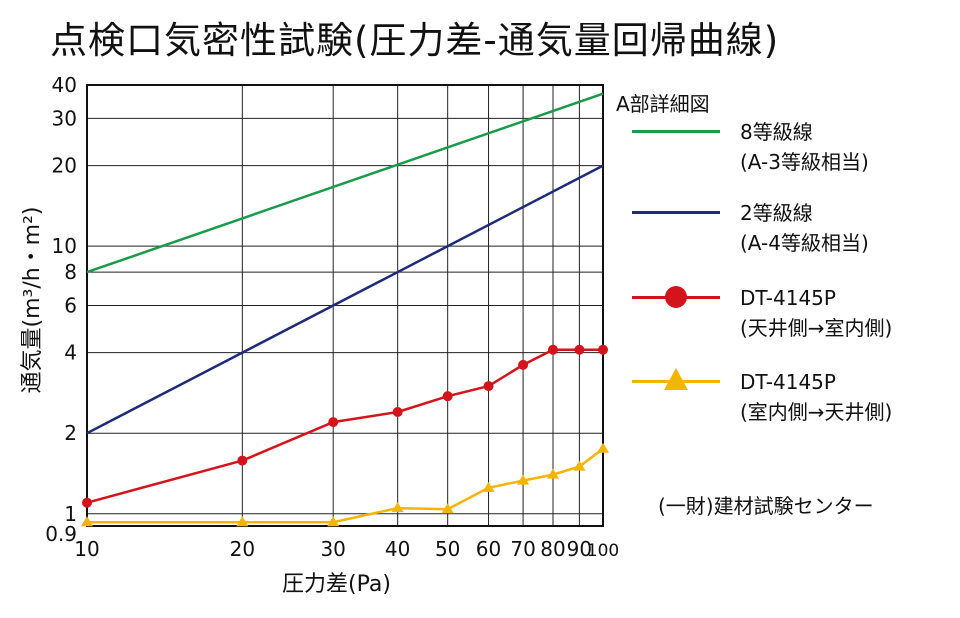 The image size is (960, 618). I want to click on x-tick-label: 70, so click(522, 549).